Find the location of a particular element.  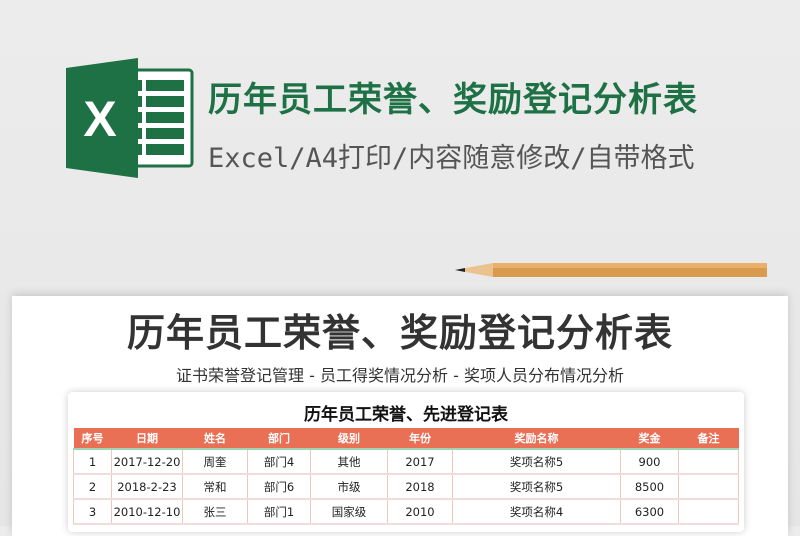

col-header: 奖金 is located at coordinates (649, 439).